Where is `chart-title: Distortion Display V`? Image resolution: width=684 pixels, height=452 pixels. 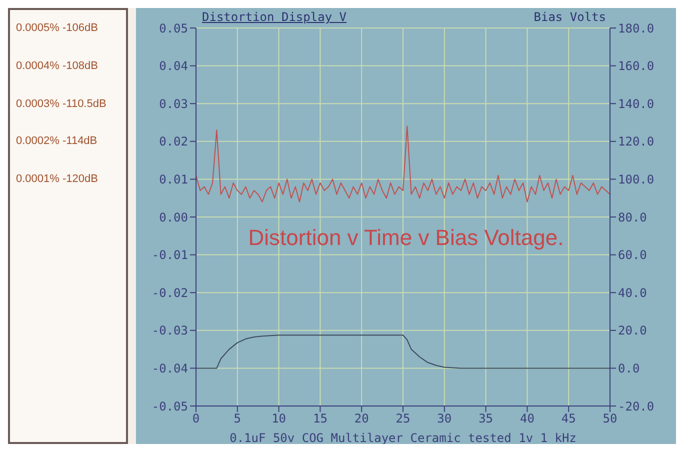 chart-title: Distortion Display V is located at coordinates (274, 17).